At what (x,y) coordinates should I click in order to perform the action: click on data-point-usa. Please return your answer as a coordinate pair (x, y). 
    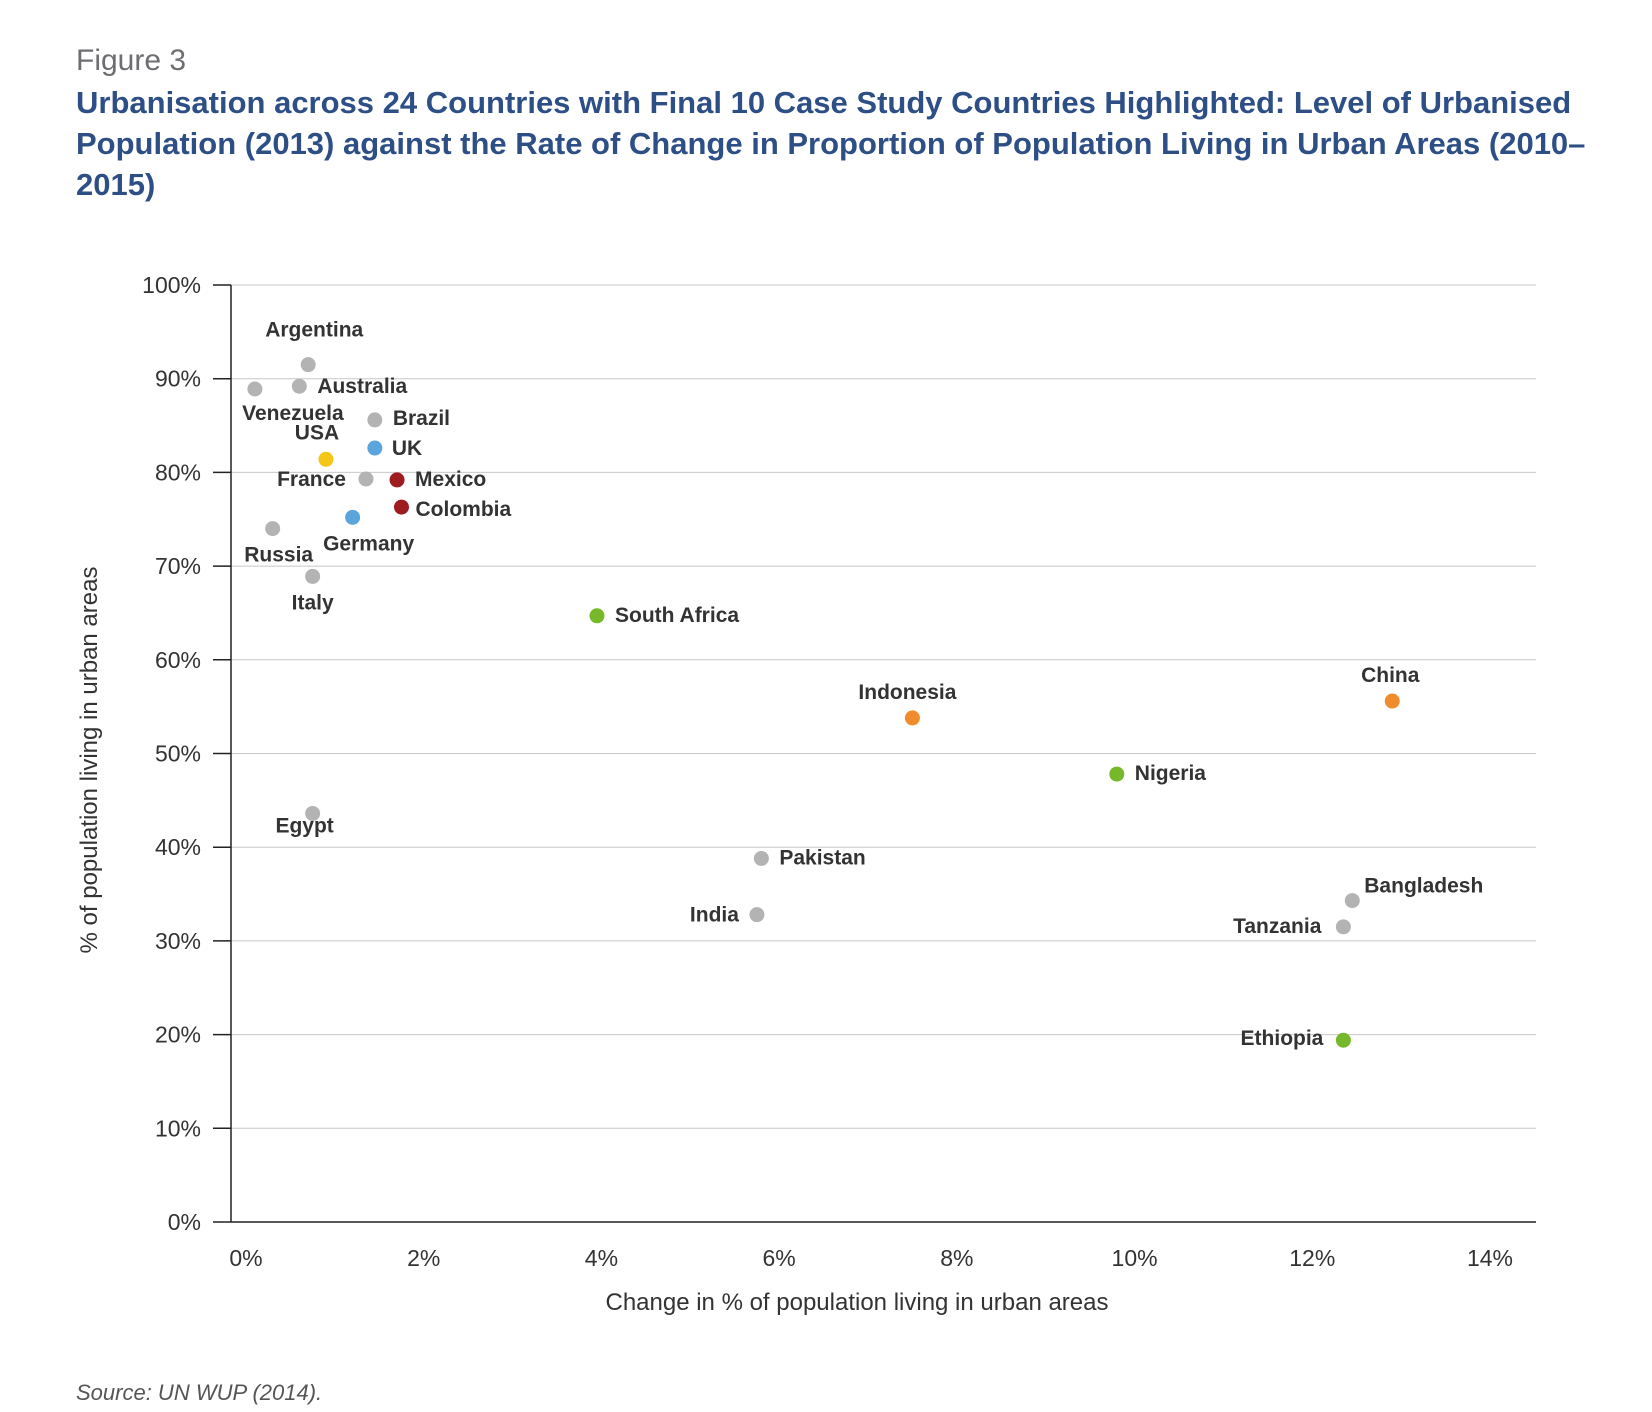
    Looking at the image, I should click on (326, 459).